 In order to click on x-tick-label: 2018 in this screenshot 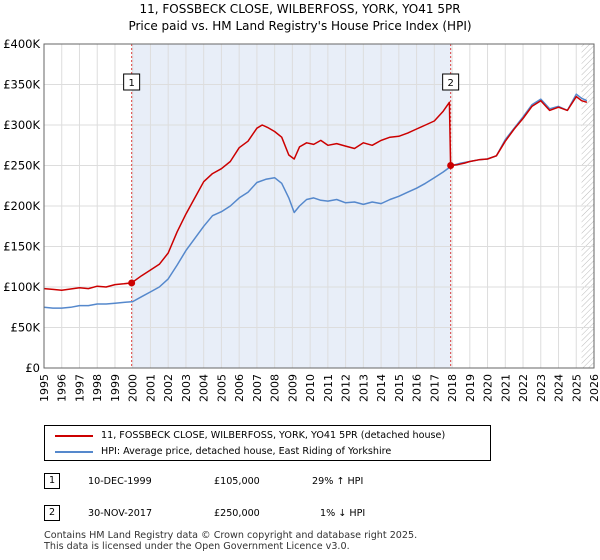, I will do `click(452, 388)`.